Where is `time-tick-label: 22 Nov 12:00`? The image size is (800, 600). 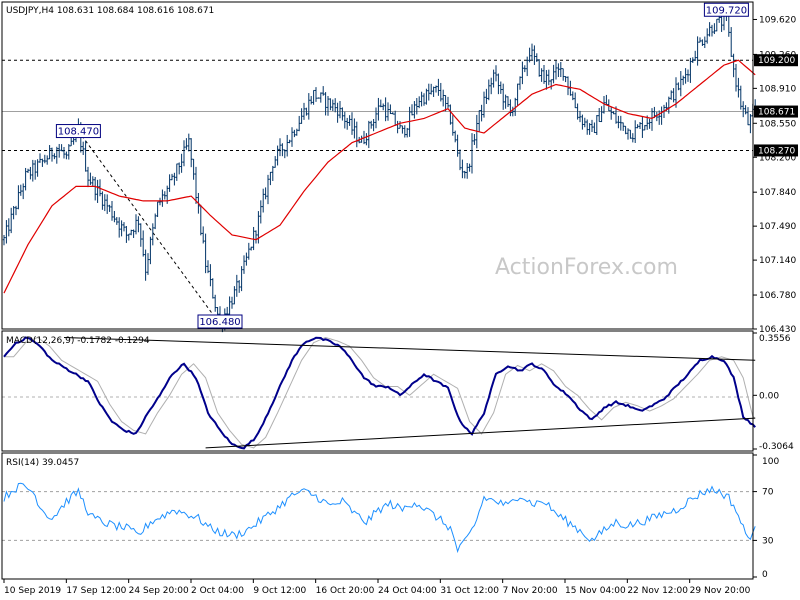
time-tick-label: 22 Nov 12:00 is located at coordinates (657, 591).